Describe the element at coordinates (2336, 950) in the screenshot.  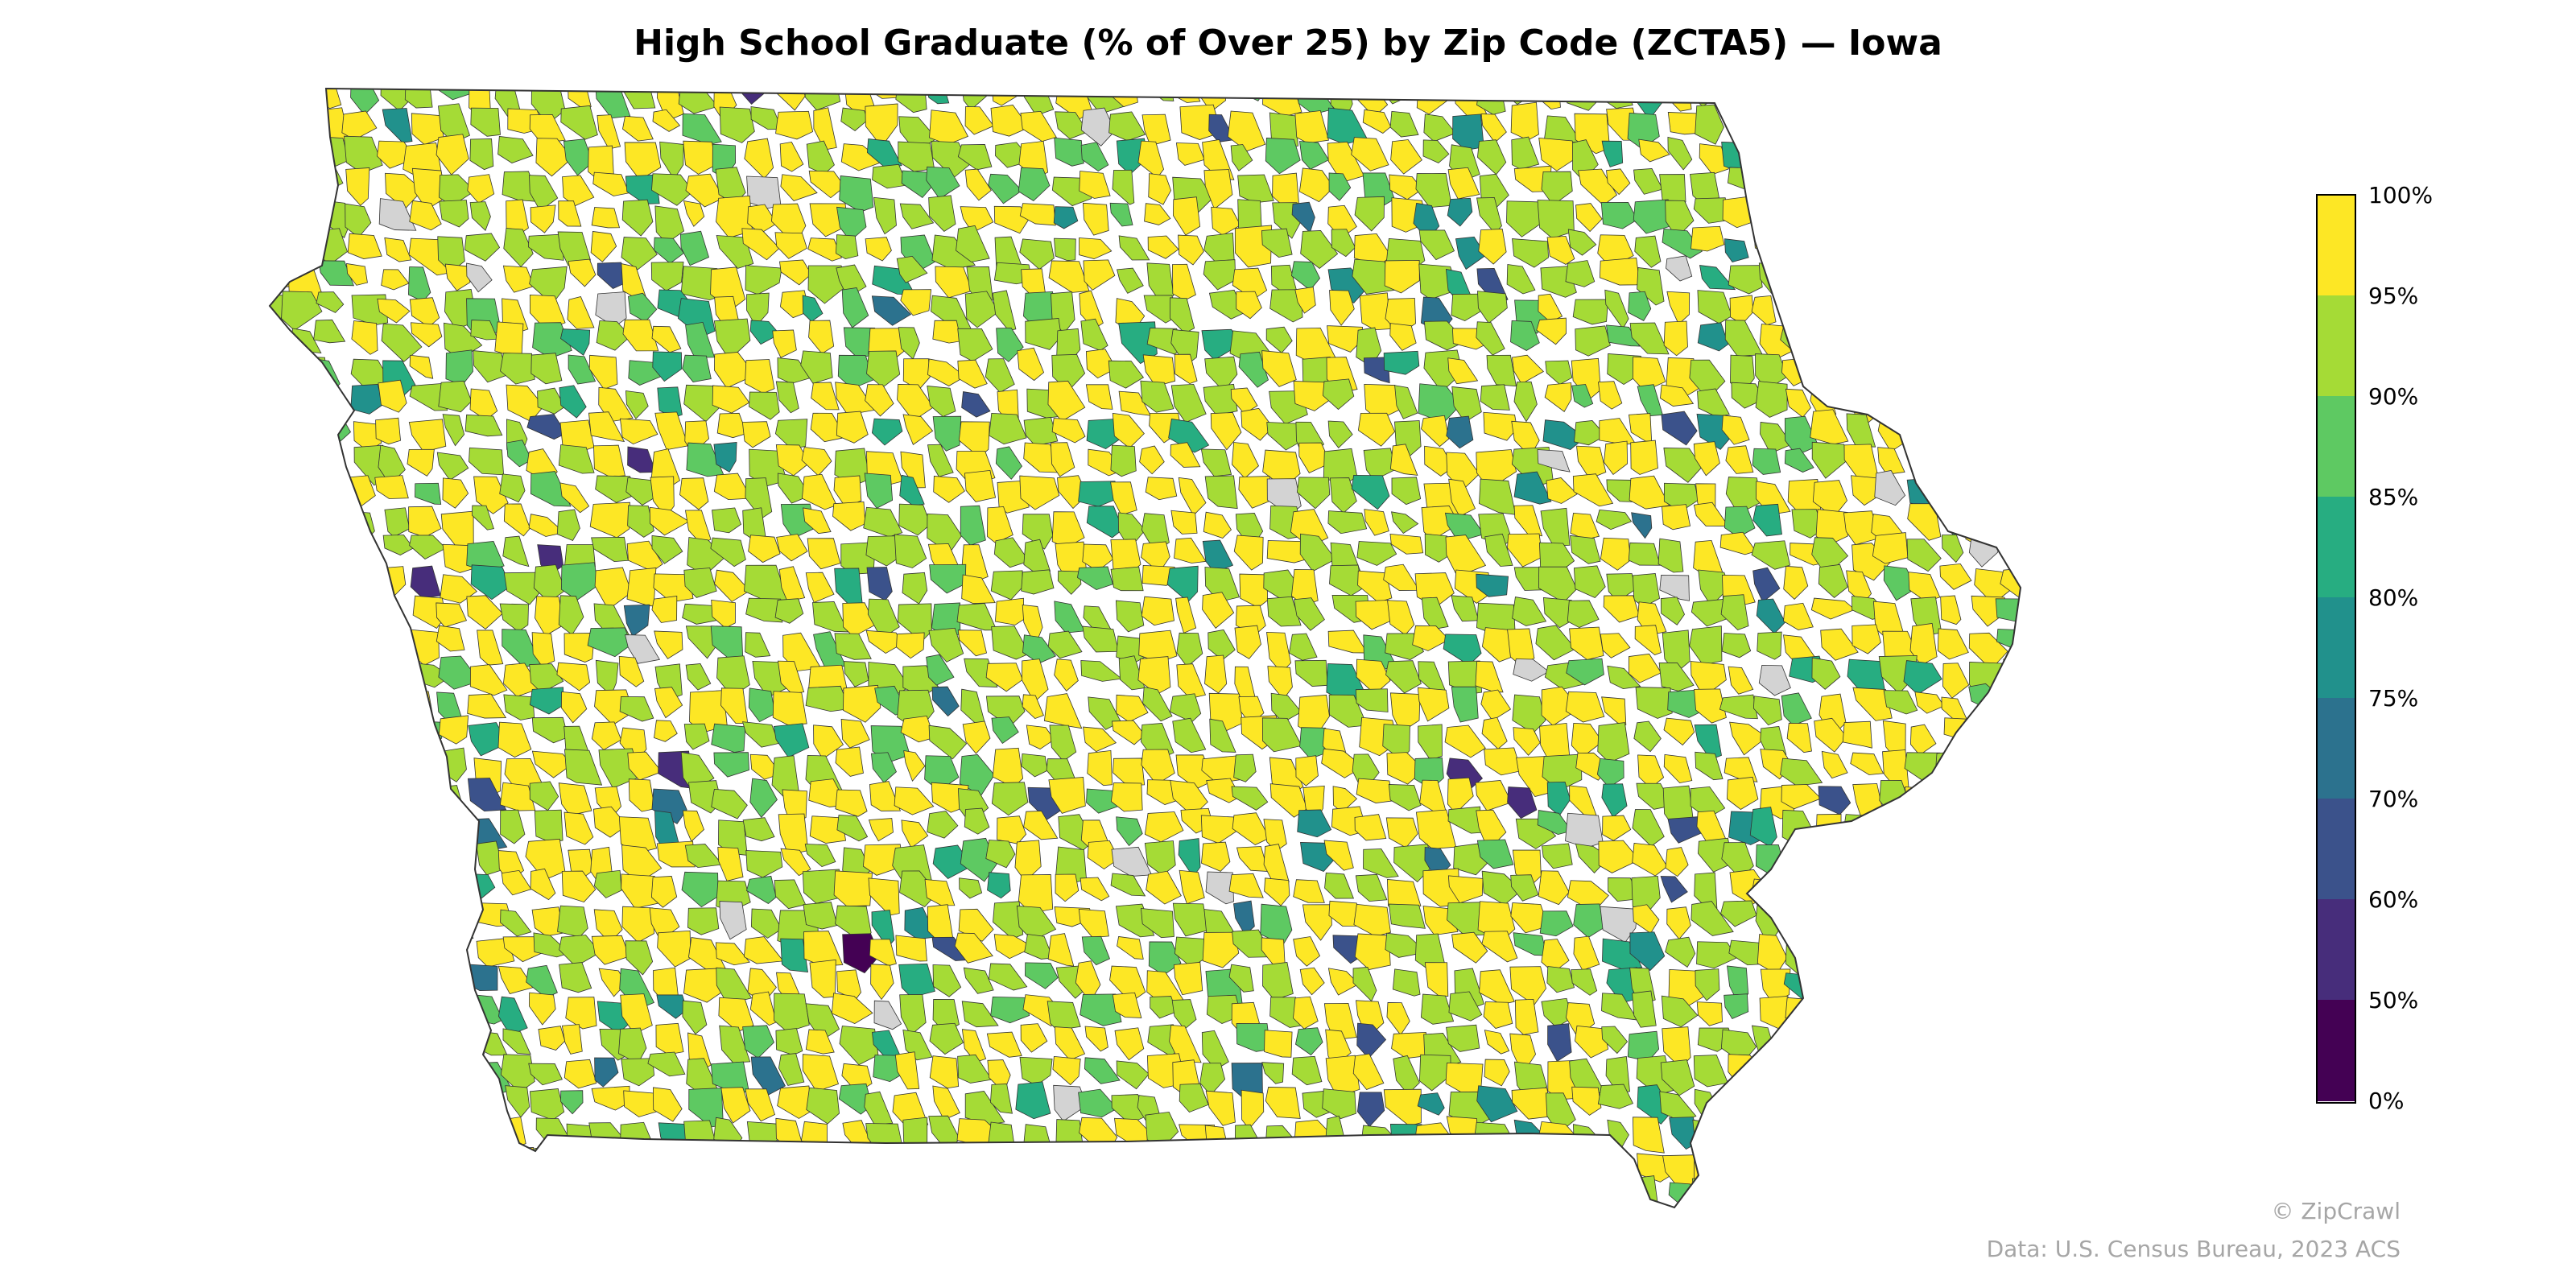
I see `legend-bin` at that location.